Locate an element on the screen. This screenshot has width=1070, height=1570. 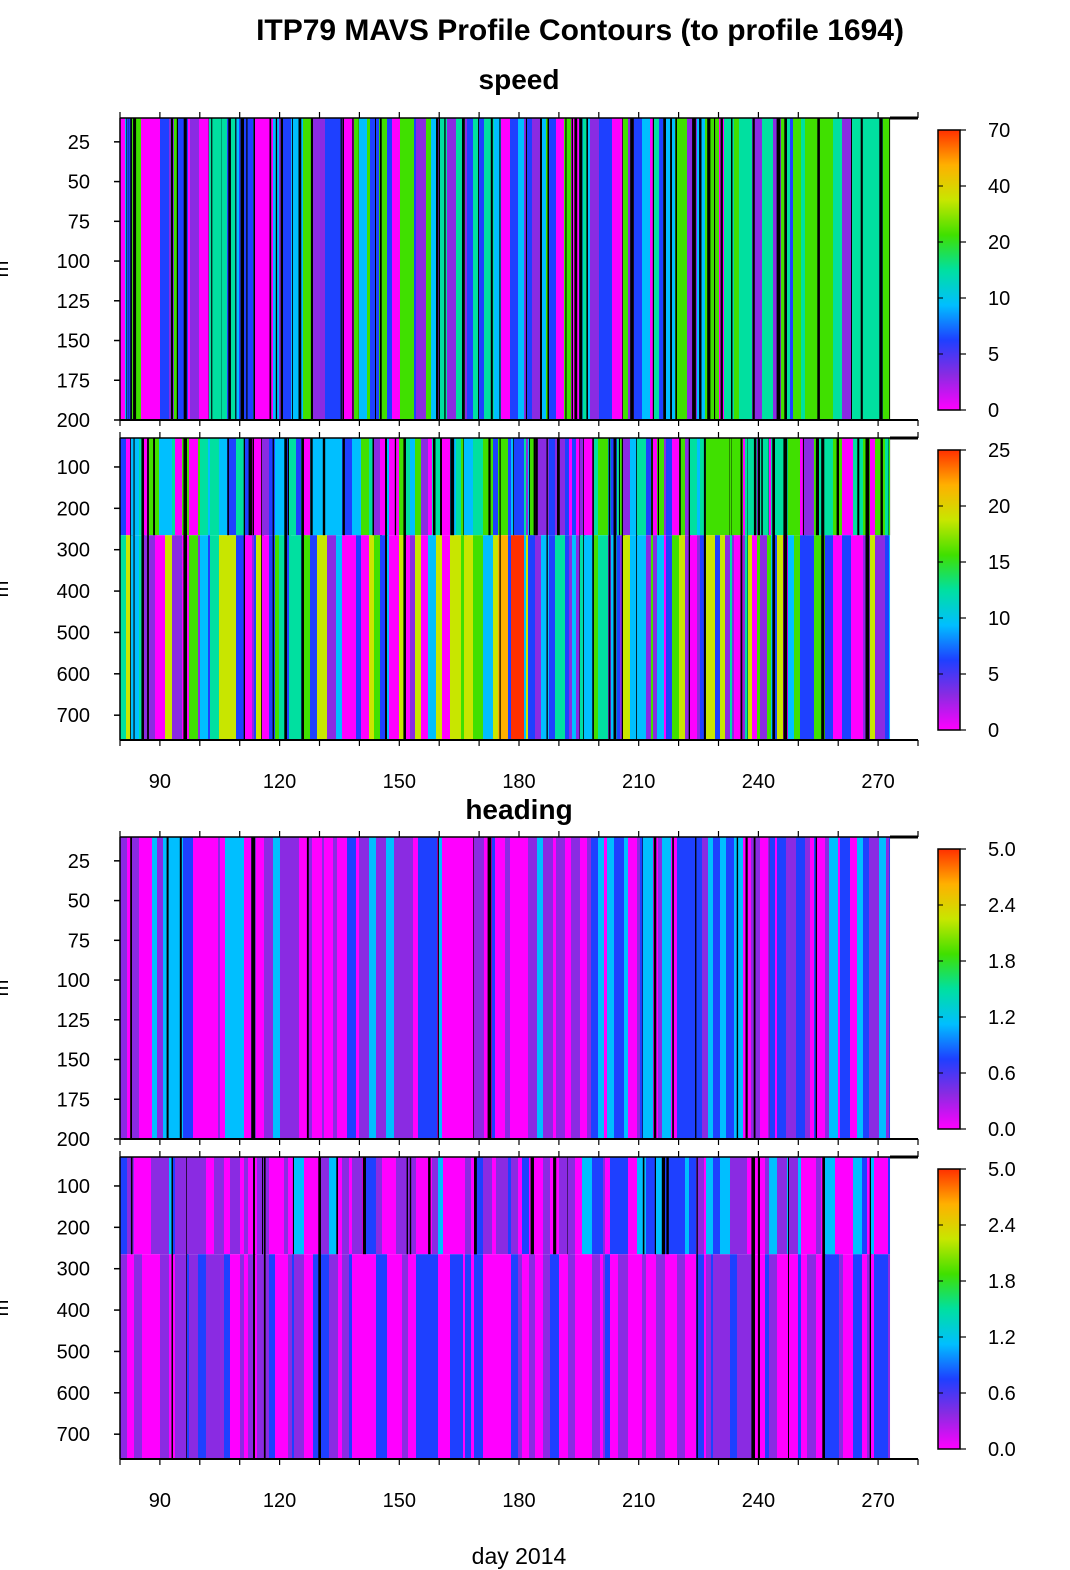
colorbar-tick-label: 2.4 is located at coordinates (1002, 906).